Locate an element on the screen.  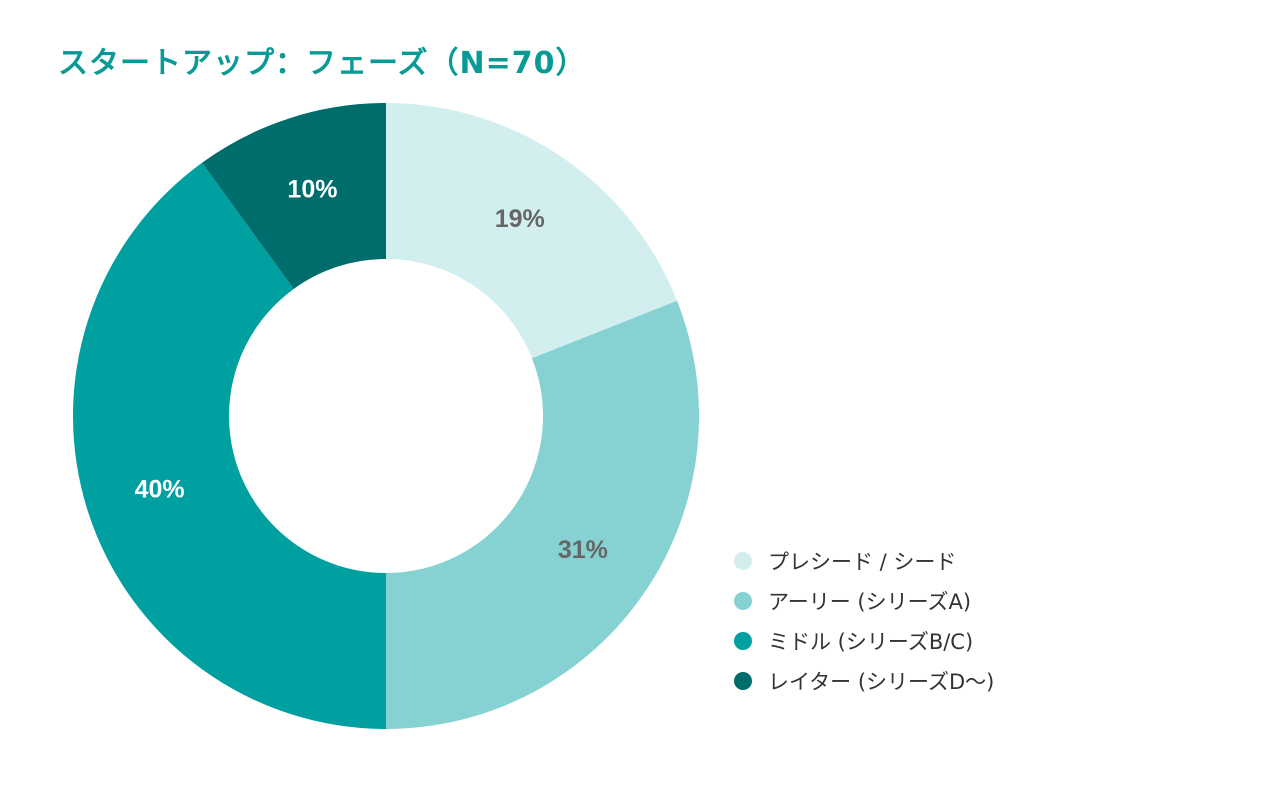
legend-label: アーリー (シリーズA) is located at coordinates (870, 602).